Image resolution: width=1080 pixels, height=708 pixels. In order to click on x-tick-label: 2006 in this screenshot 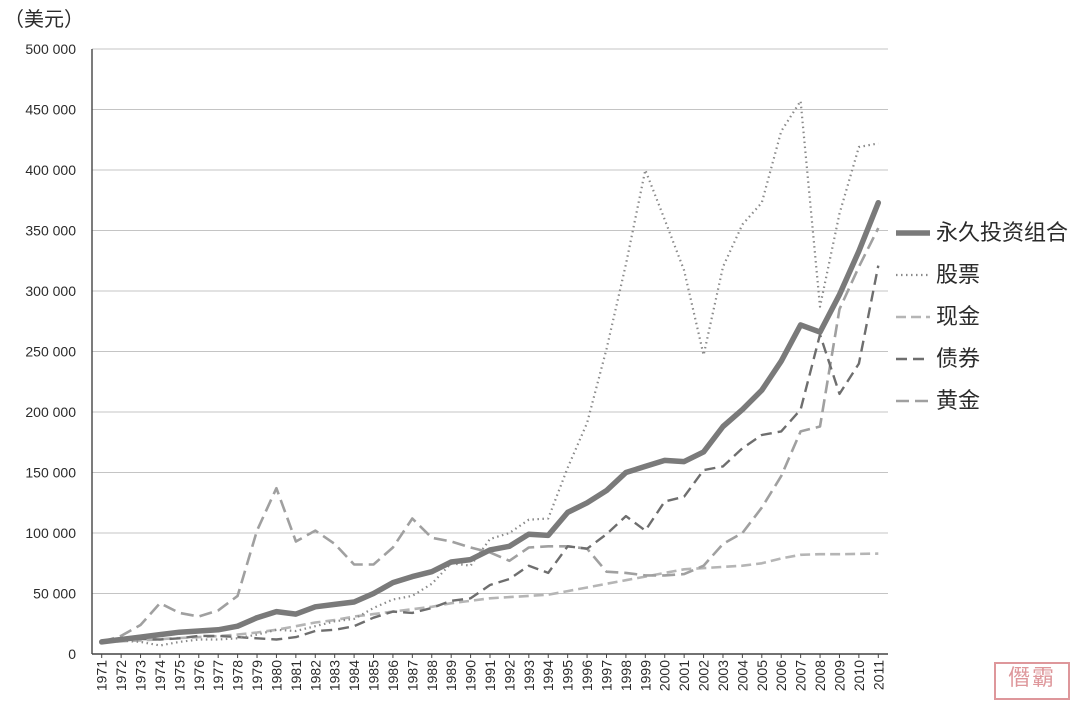, I will do `click(781, 675)`.